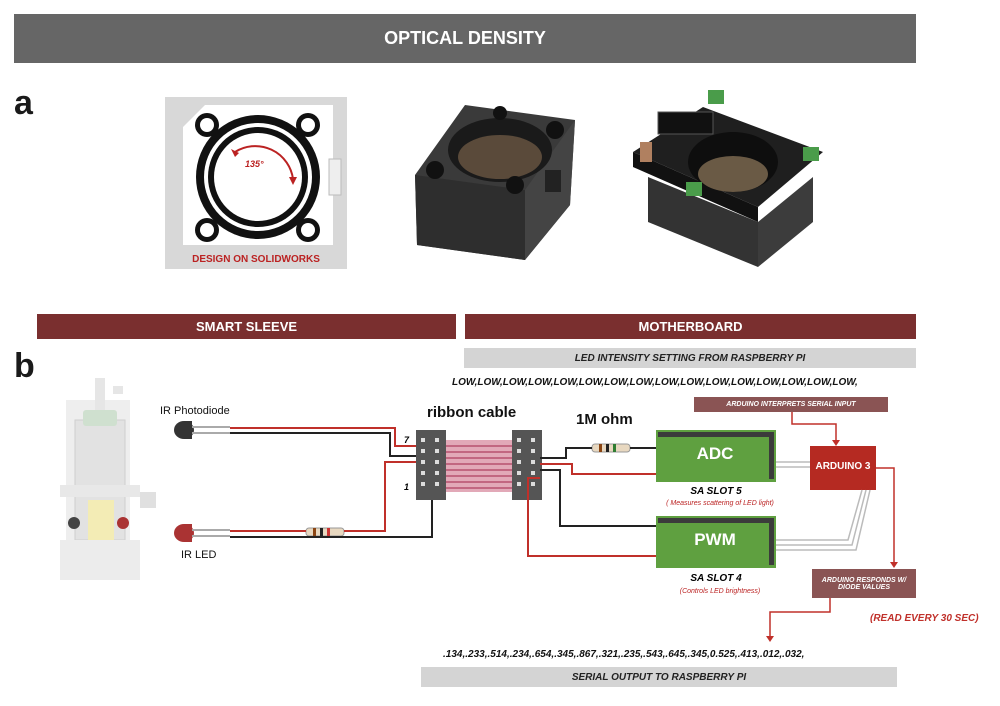 This screenshot has width=1000, height=706. I want to click on printed-holder-photo, so click(492, 180).